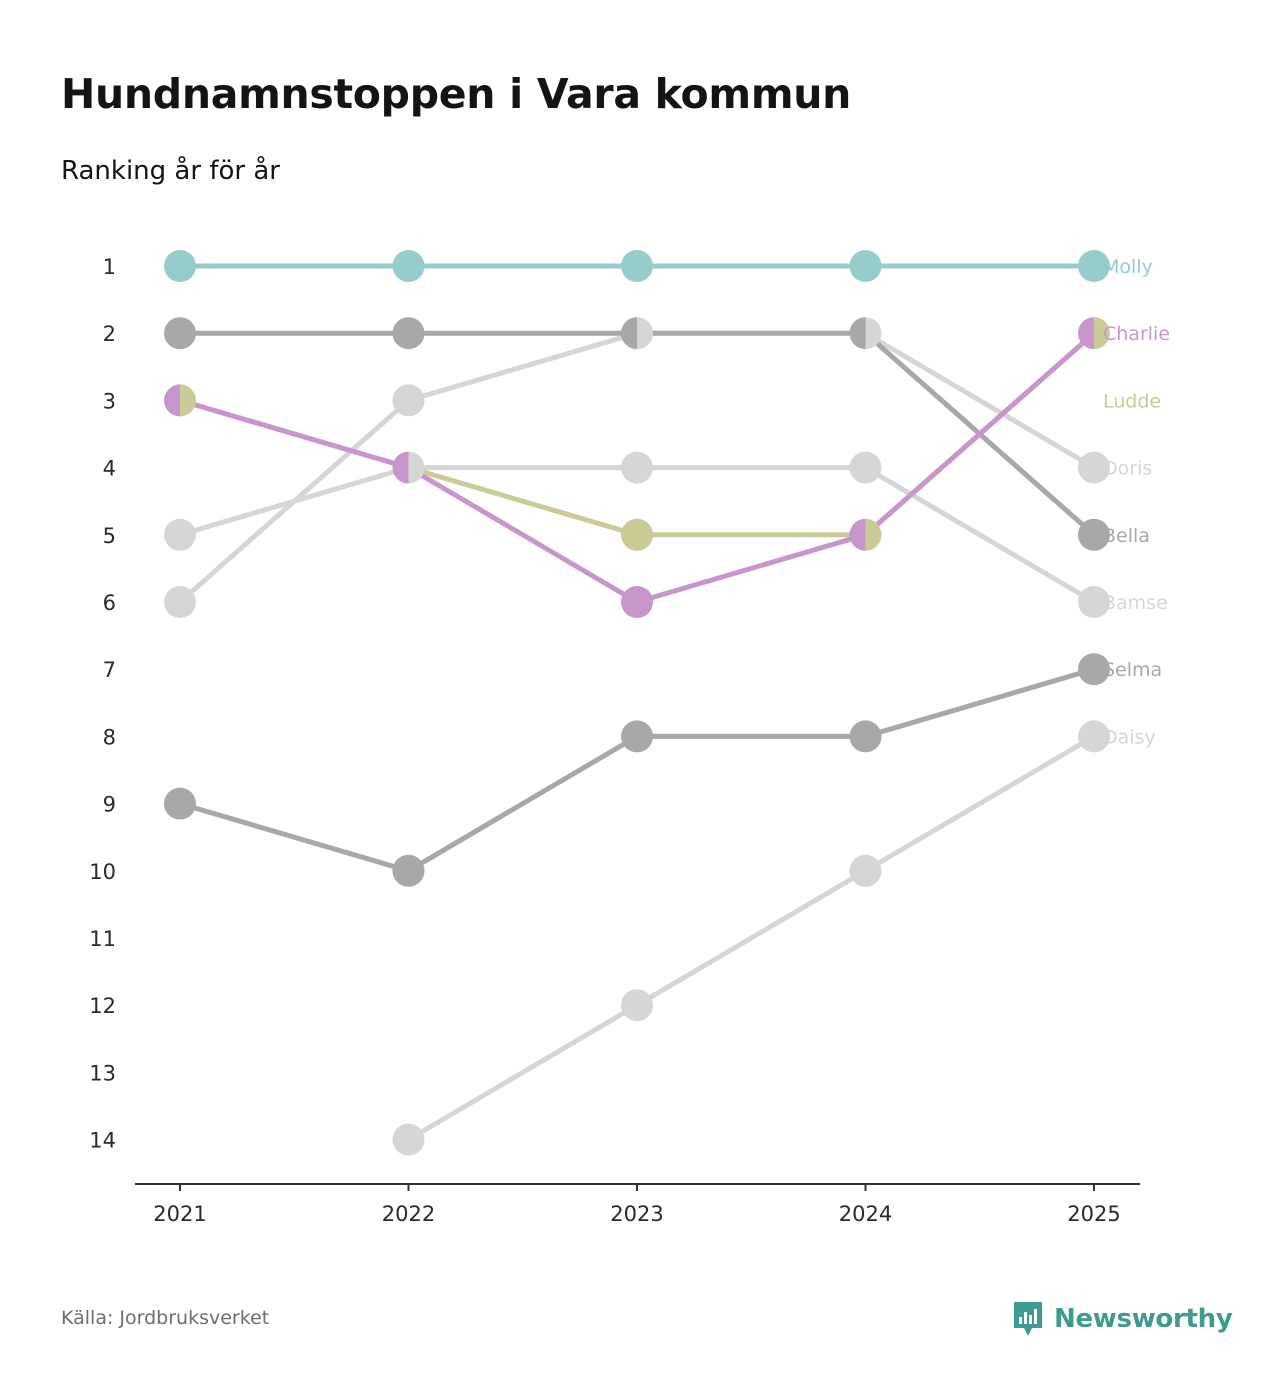  Describe the element at coordinates (165, 1318) in the screenshot. I see `source-note: Källa: Jordbruksverket` at that location.